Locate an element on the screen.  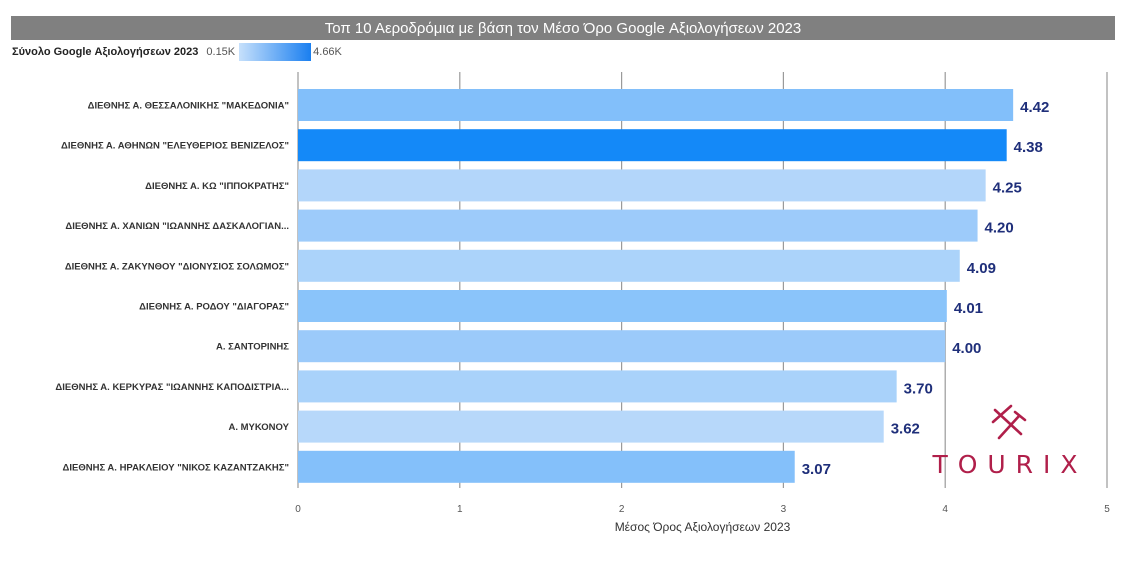
category-label: ΔΙΕΘΝΗΣ Α. ΖΑΚΥΝΘΟΥ "ΔΙΟΝΥΣΙΟΣ ΣΟΛΩΜΟΣ" is located at coordinates (177, 266).